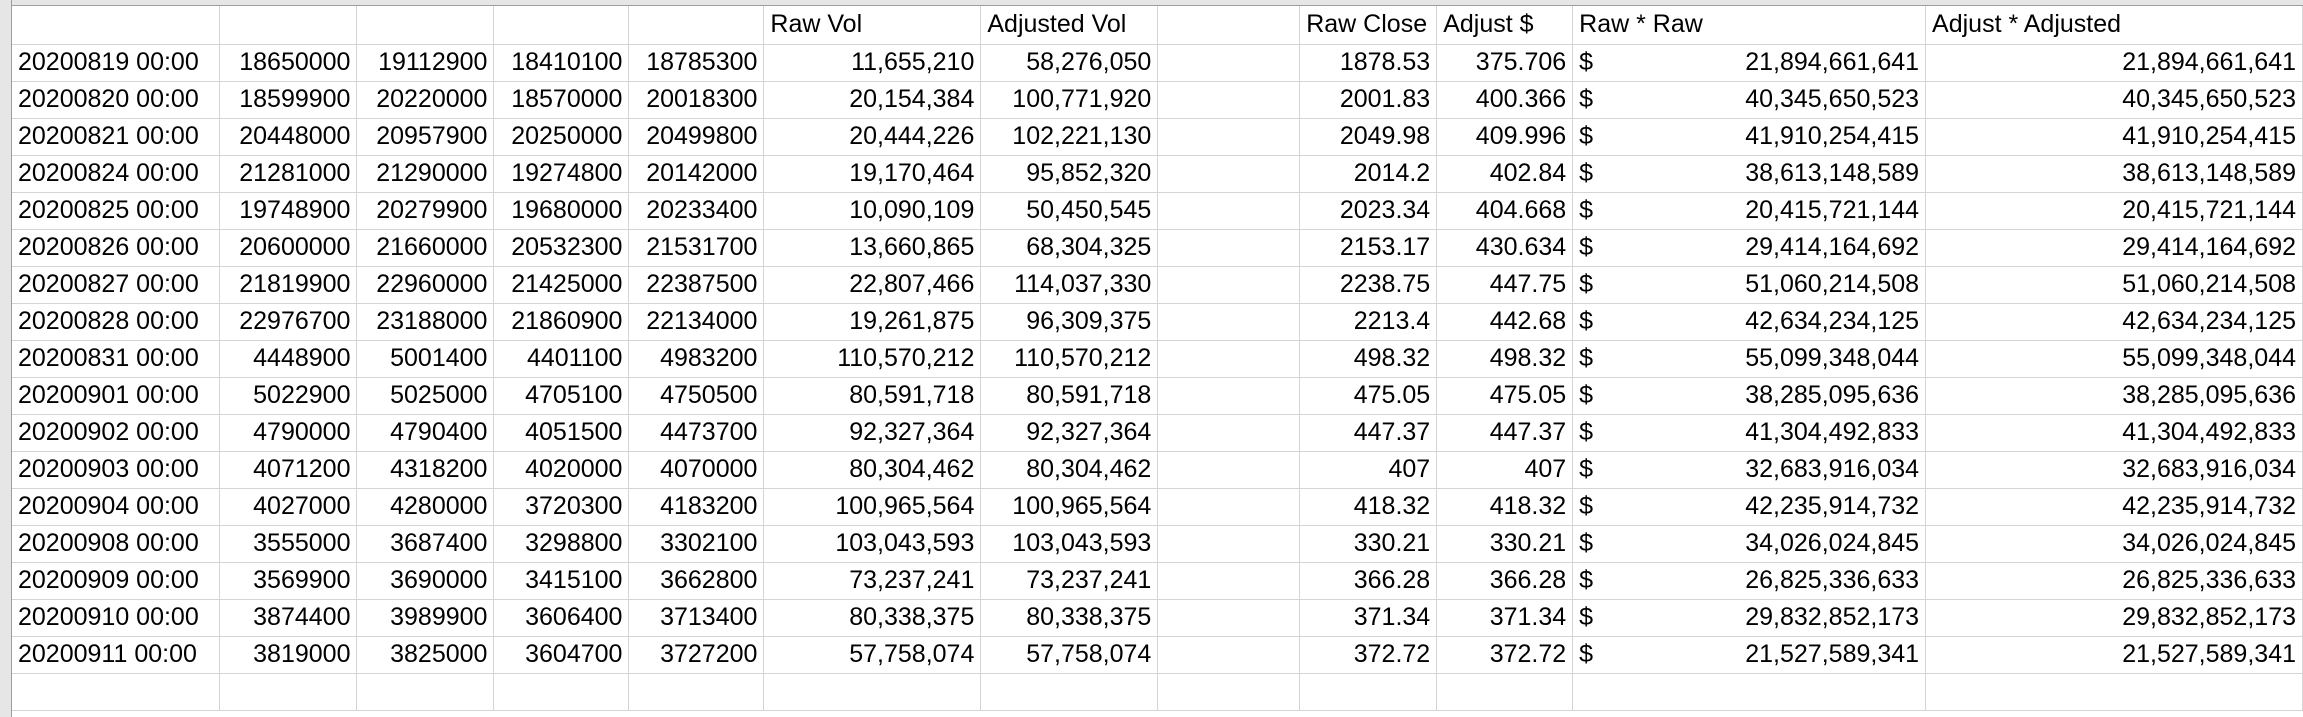  I want to click on column-header-cell: Adjust * Adjusted, so click(2114, 25).